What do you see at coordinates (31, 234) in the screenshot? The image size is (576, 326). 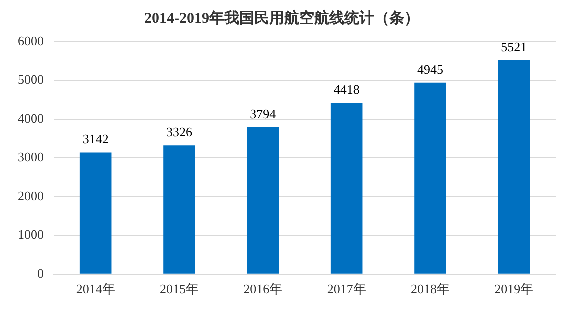 I see `y-tick-label: 1000` at bounding box center [31, 234].